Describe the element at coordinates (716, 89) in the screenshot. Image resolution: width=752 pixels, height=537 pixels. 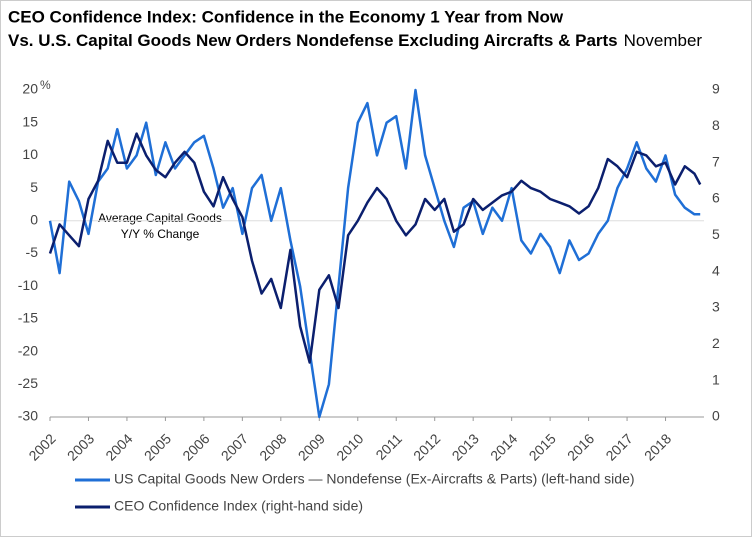
I see `y2-tick-label: 9` at that location.